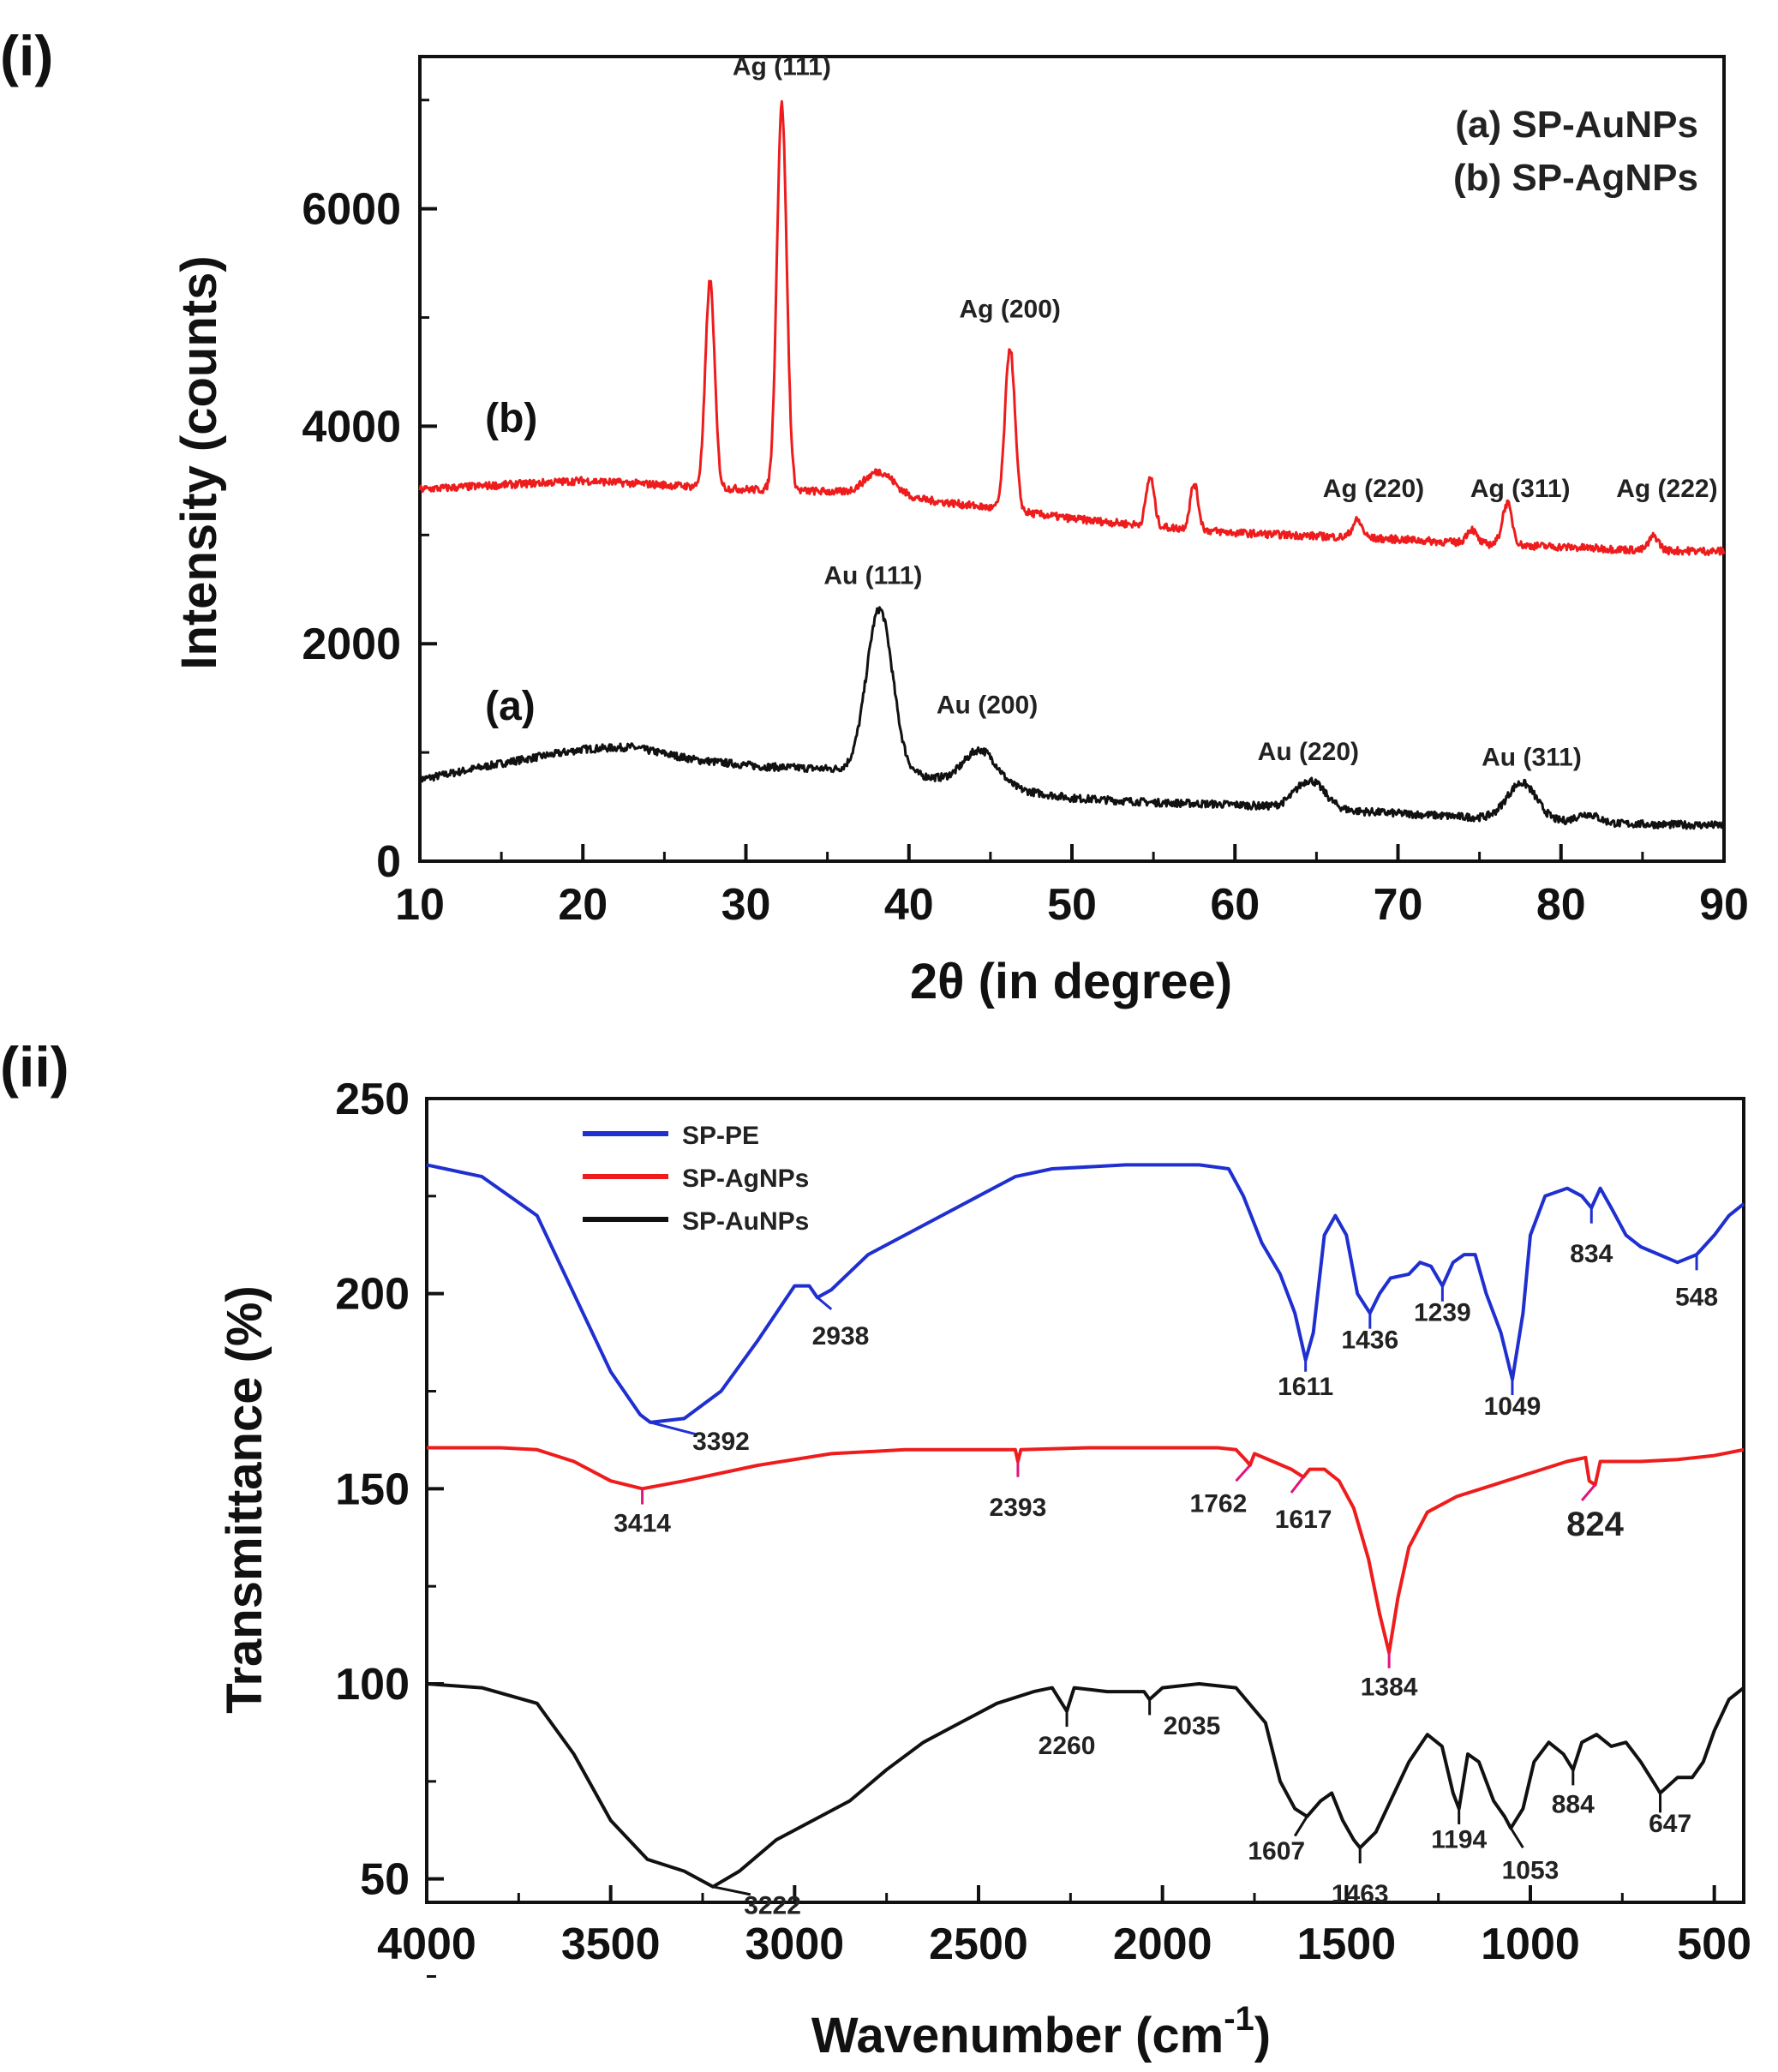  What do you see at coordinates (1576, 125) in the screenshot?
I see `xrd-legend-item-a: (a) SP-AuNPs` at bounding box center [1576, 125].